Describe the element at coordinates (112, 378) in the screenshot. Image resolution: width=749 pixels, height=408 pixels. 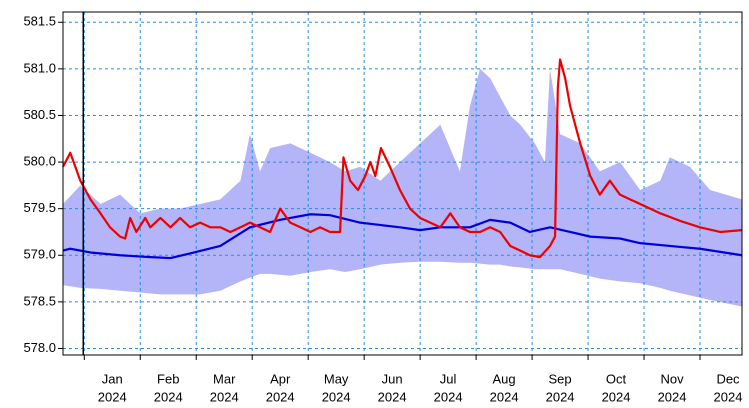
I see `x-tick-label: Jan` at that location.